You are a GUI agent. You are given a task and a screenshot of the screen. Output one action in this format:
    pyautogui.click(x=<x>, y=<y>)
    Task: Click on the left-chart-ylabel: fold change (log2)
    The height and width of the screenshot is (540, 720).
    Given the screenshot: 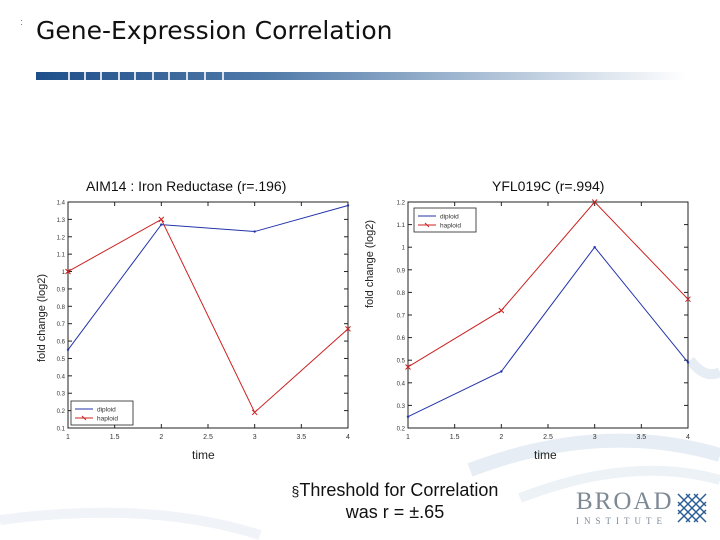 What is the action you would take?
    pyautogui.click(x=42, y=317)
    